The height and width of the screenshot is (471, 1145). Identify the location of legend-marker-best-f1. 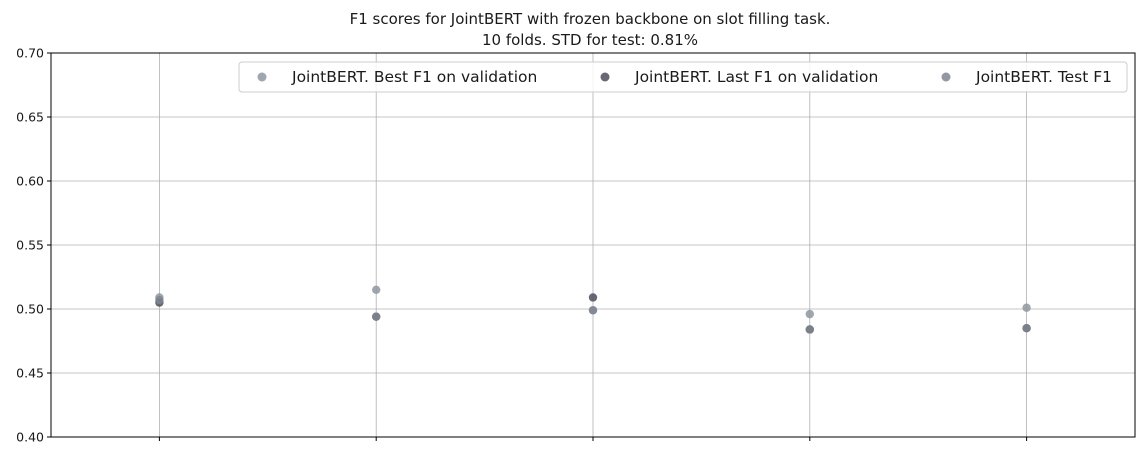
(262, 77).